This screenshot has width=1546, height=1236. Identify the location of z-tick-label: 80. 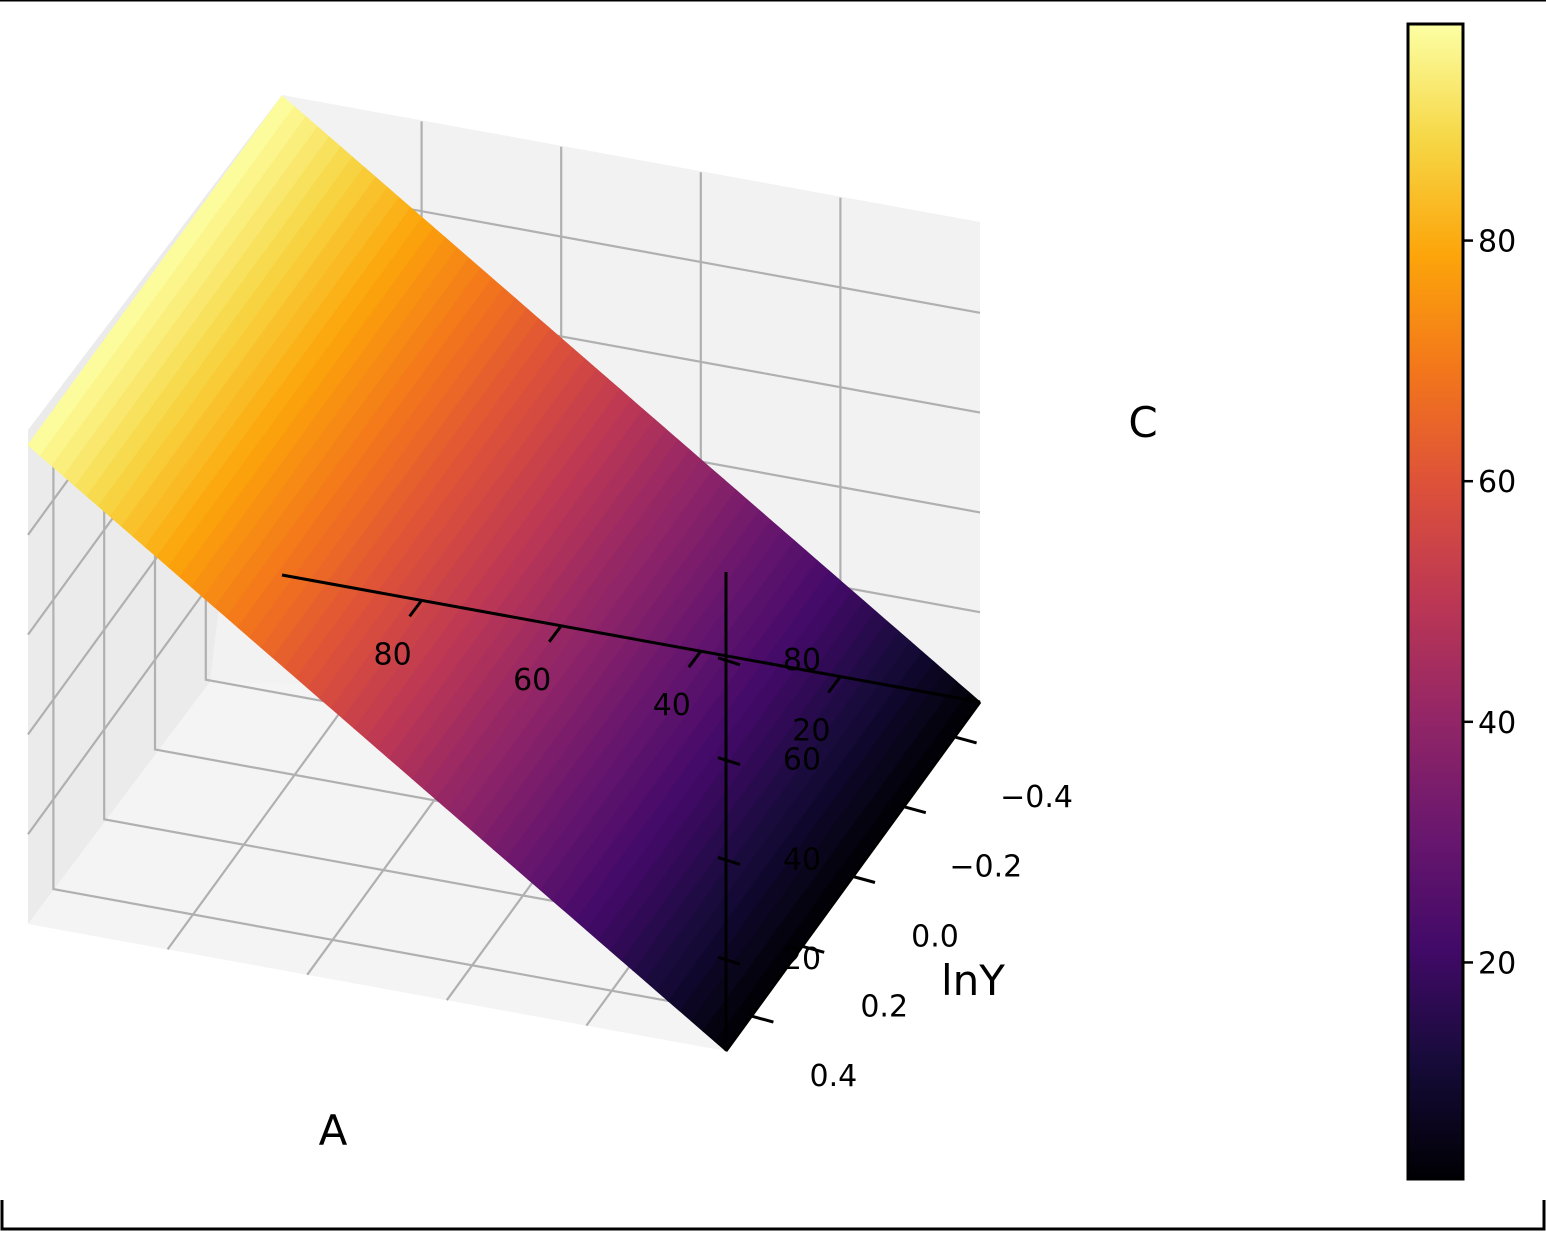
(802, 660).